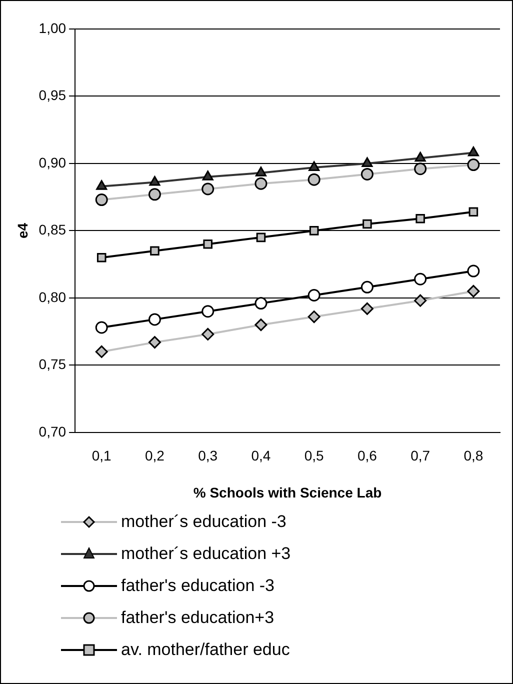  I want to click on legend-label: av. mother/father educ, so click(205, 650).